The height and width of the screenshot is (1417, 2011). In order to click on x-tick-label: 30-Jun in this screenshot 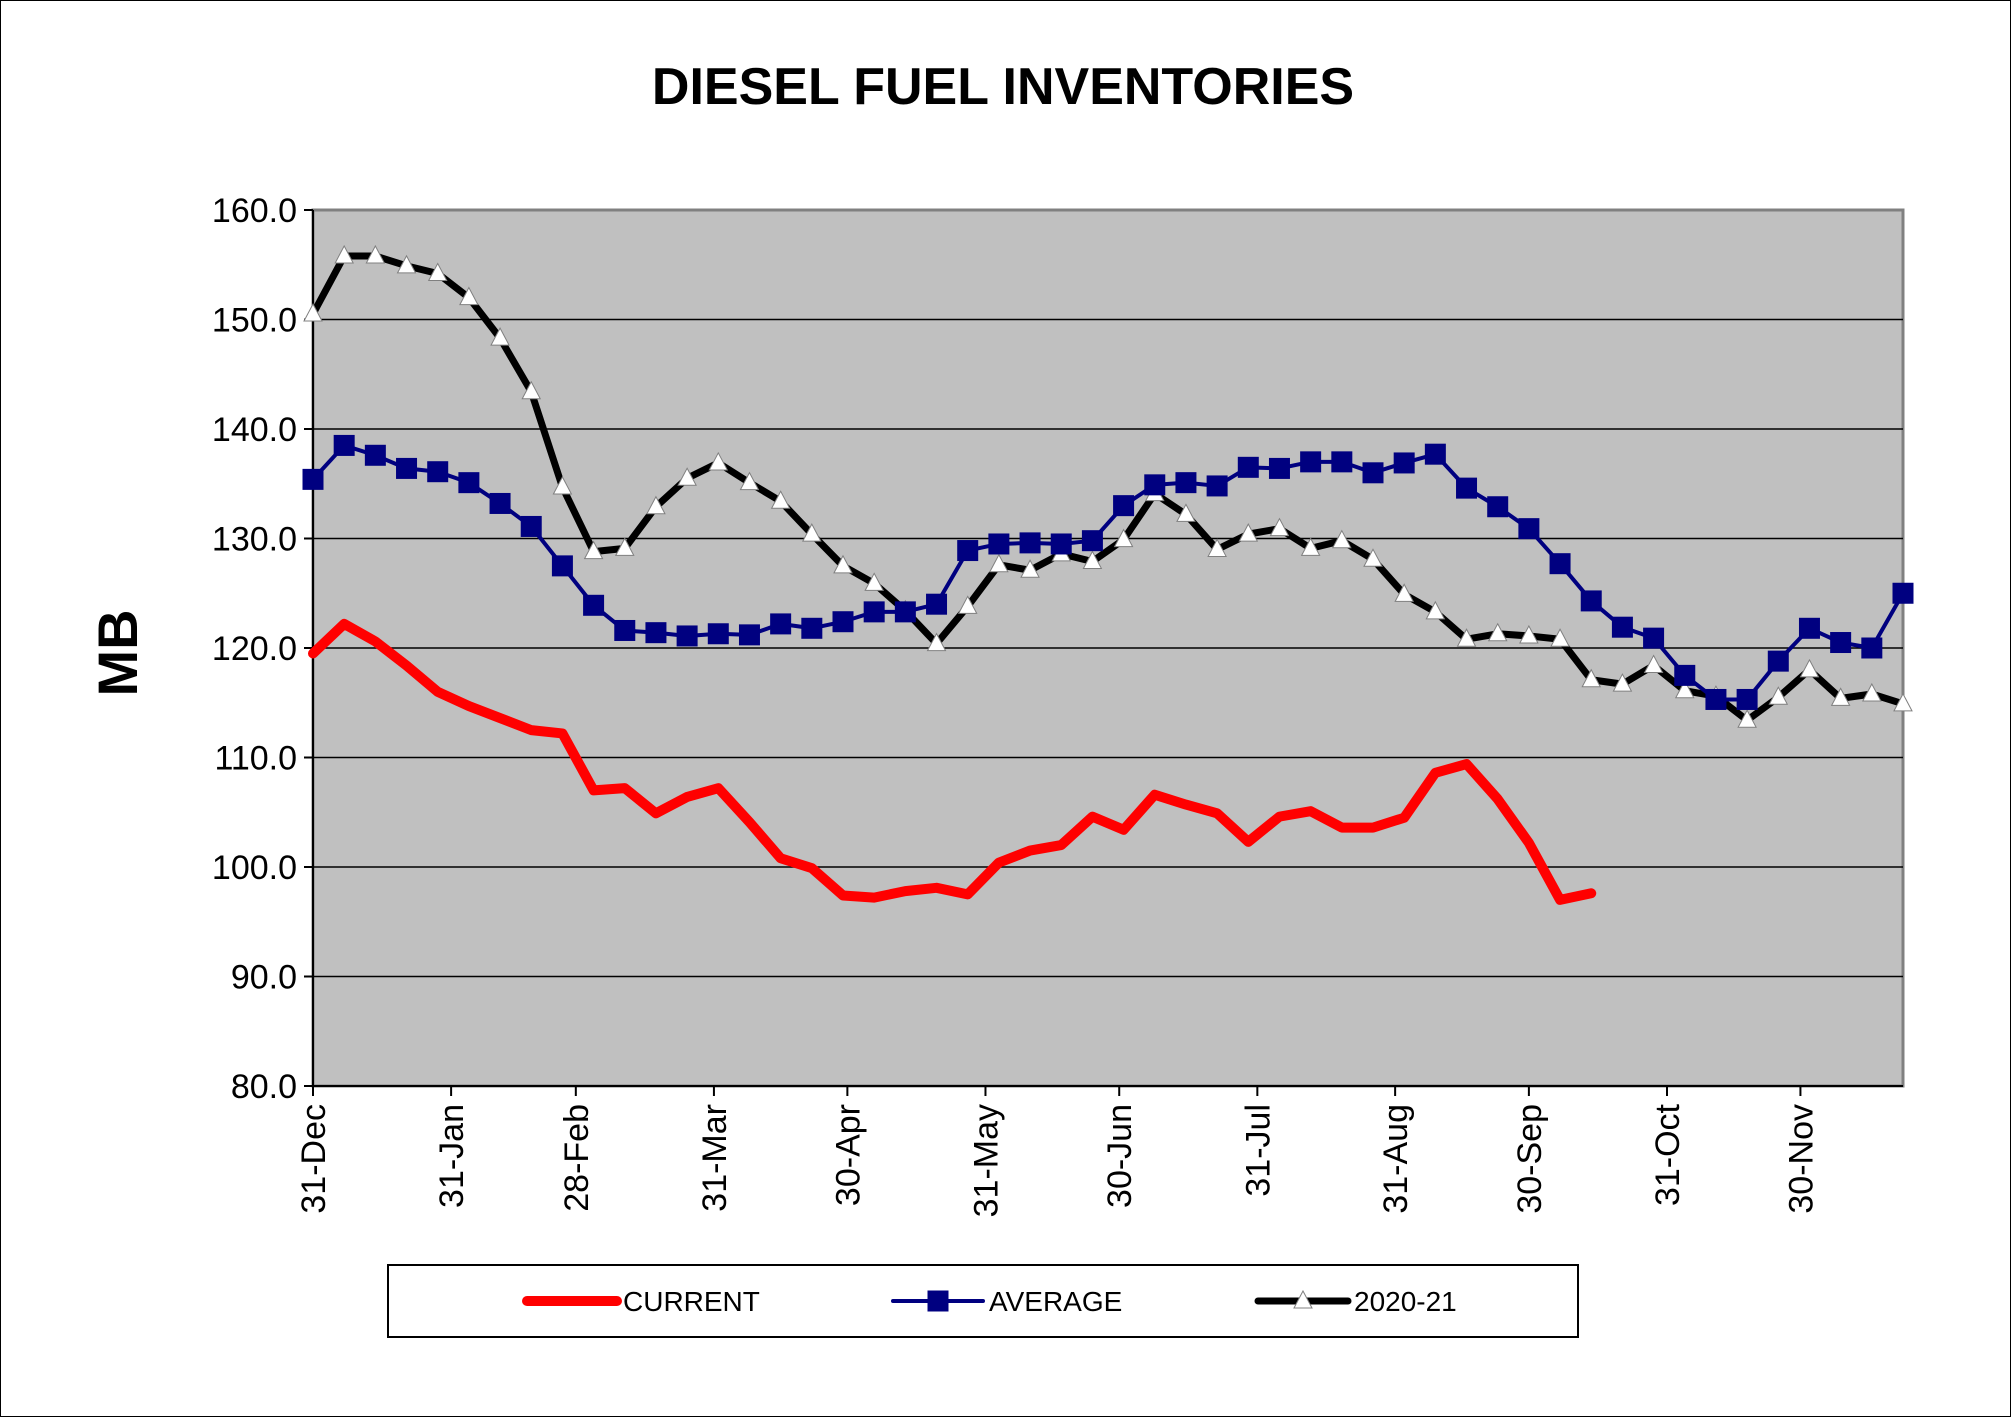, I will do `click(1120, 1156)`.